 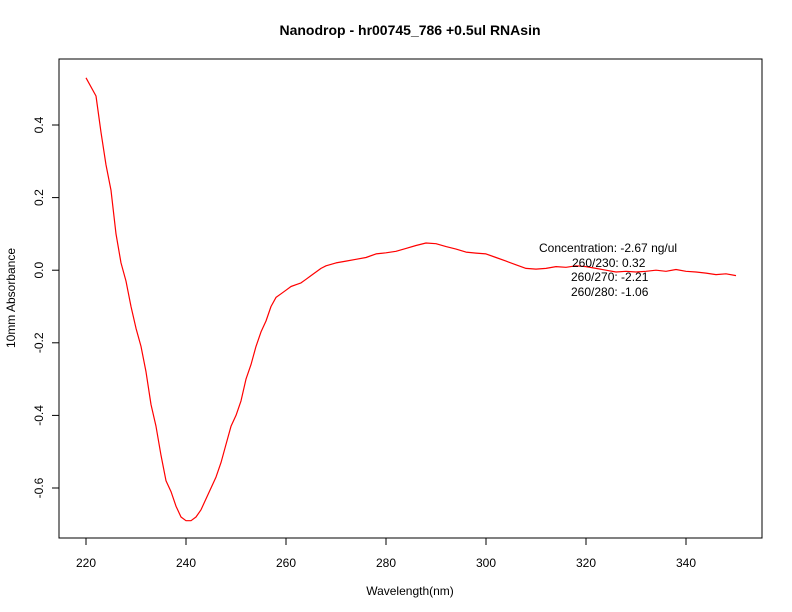 I want to click on y-axis: -0.6 -0.4 -0.2 0.0 0.2 0.4, so click(x=45, y=307).